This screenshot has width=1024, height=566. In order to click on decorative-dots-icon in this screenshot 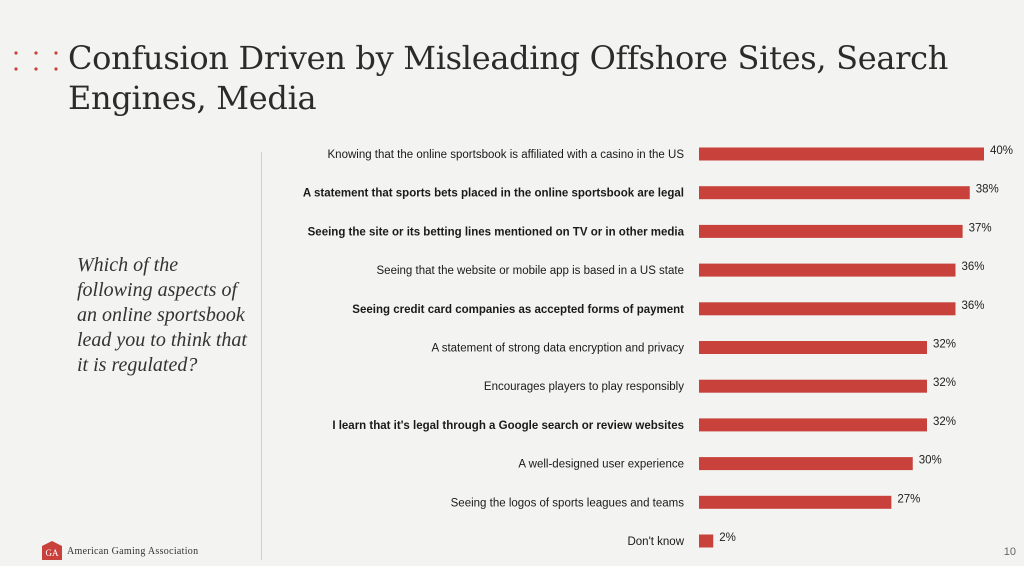, I will do `click(36, 61)`.